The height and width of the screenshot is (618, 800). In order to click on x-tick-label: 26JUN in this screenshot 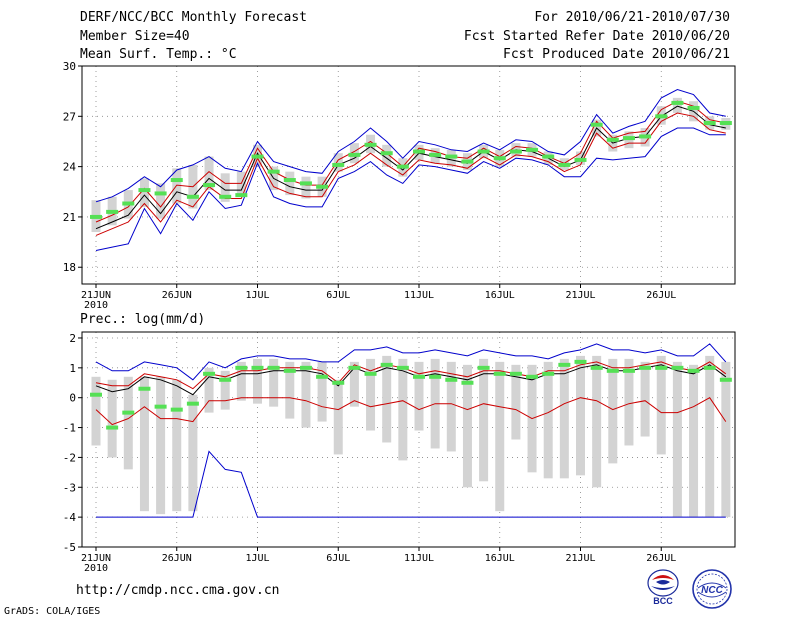, I will do `click(177, 558)`.